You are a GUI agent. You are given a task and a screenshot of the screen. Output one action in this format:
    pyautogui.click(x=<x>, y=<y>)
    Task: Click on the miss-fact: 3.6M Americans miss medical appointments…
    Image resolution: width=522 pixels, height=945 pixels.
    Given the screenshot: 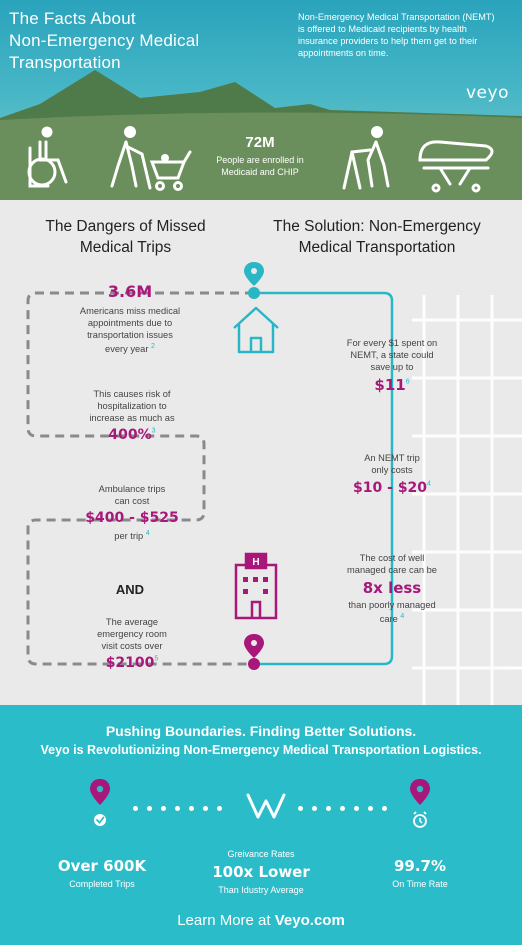 What is the action you would take?
    pyautogui.click(x=130, y=318)
    